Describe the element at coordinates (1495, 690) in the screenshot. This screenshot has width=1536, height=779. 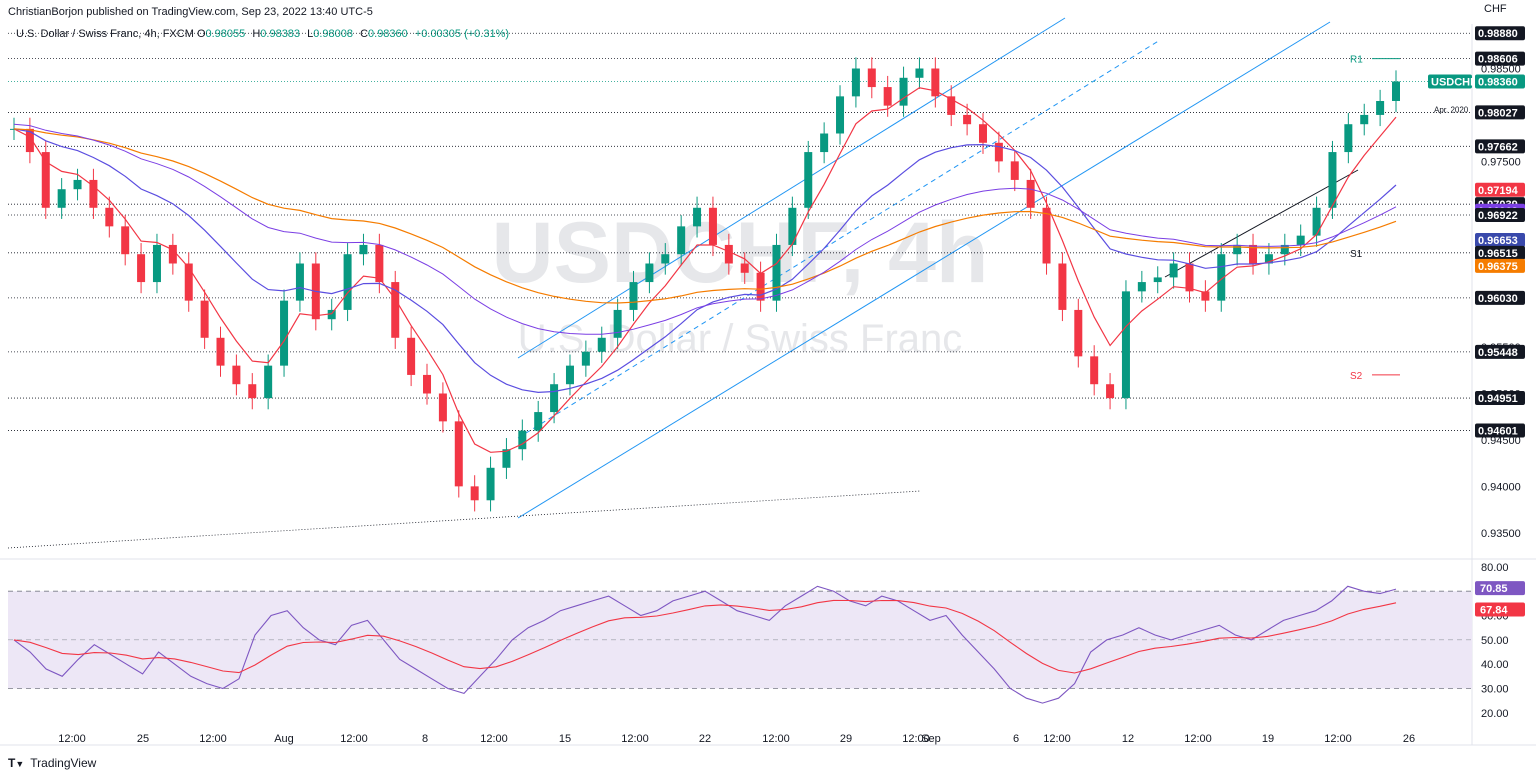
I see `rsi-y-tick-label: 30.00` at that location.